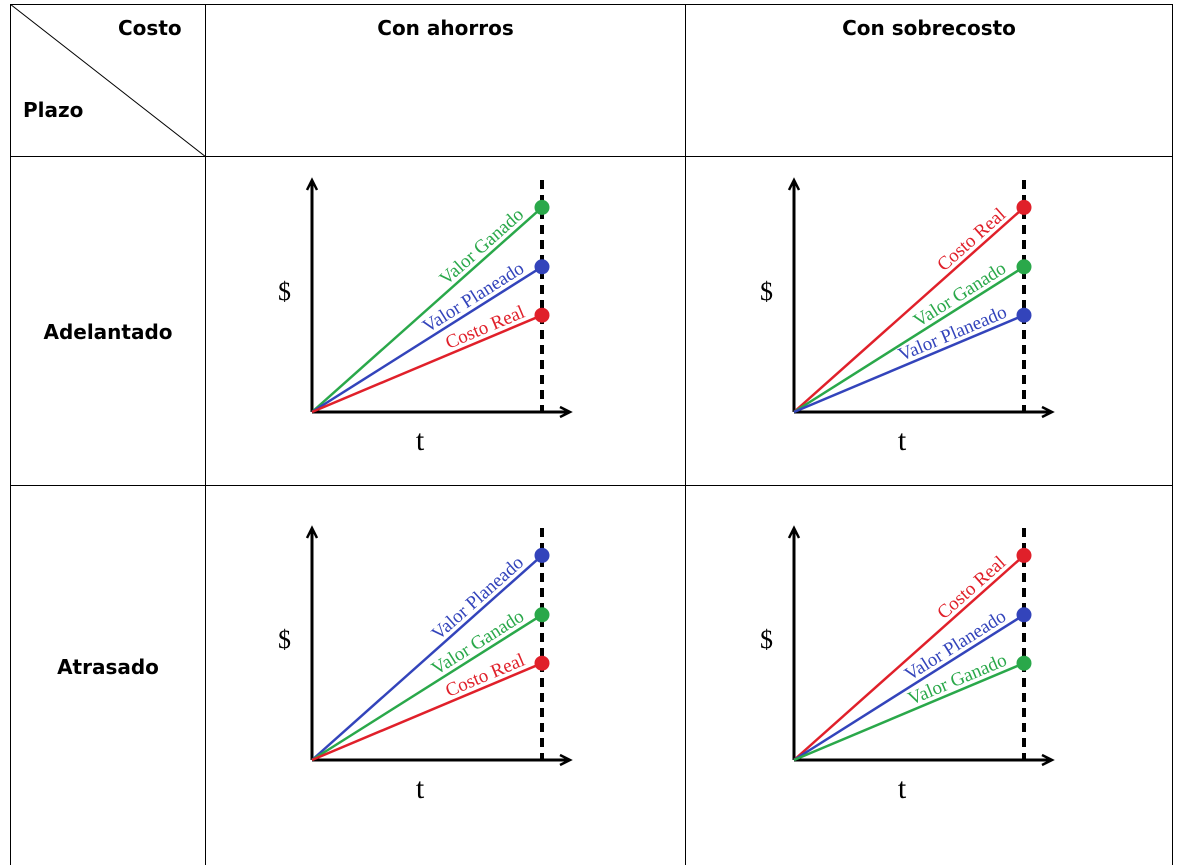 This screenshot has height=865, width=1181. I want to click on table-border-right, so click(1172, 434).